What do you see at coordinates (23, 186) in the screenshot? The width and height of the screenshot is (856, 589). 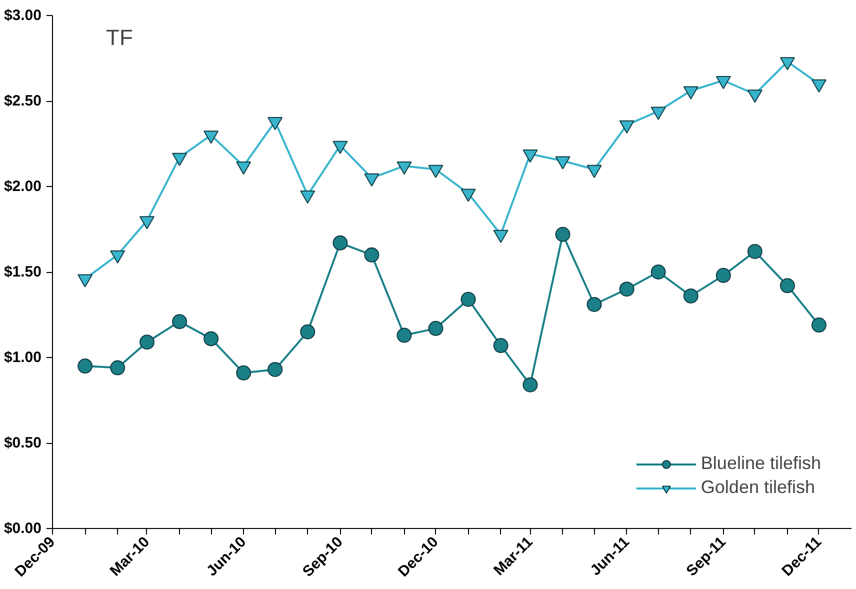 I see `y-tick-label: $2.00` at bounding box center [23, 186].